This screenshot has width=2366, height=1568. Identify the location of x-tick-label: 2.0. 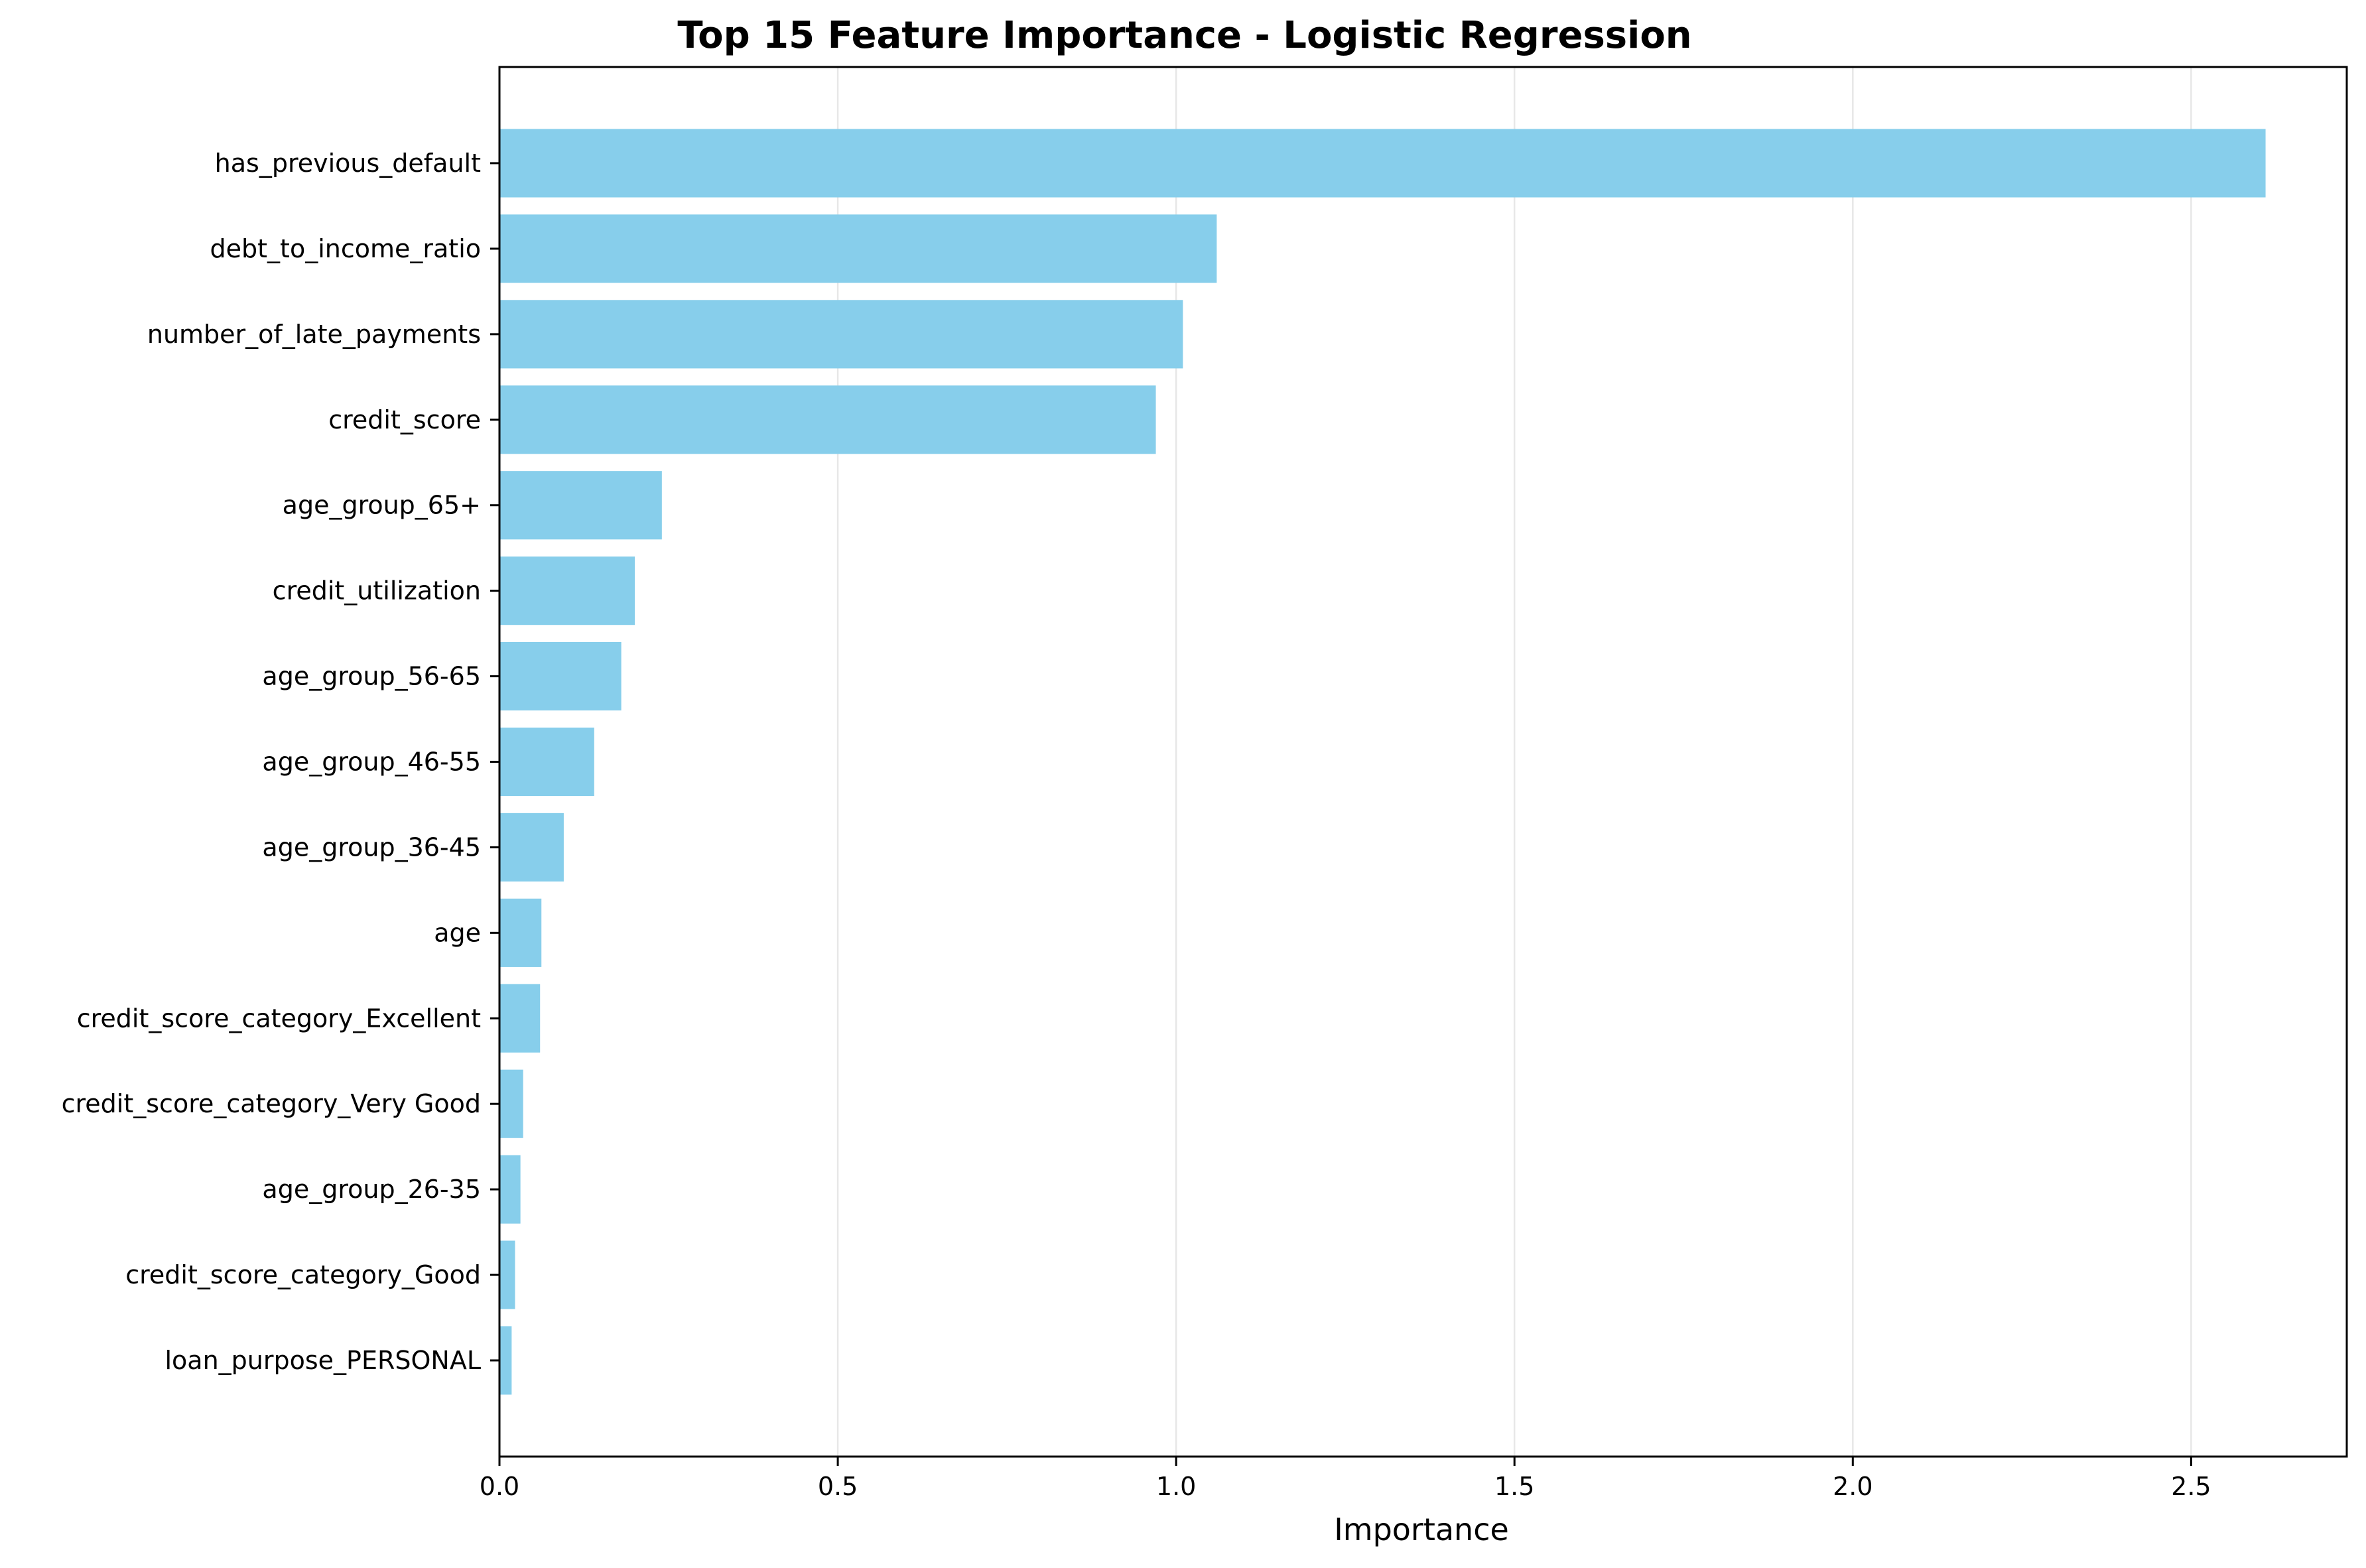
(1853, 1487).